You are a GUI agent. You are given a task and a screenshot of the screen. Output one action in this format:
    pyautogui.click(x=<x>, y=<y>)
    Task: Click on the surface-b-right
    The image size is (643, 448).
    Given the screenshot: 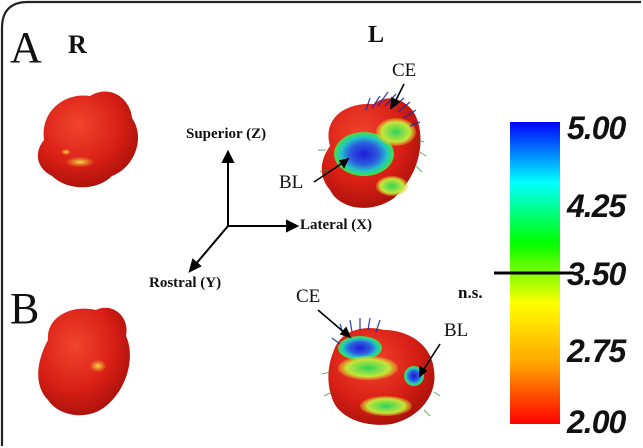 What is the action you would take?
    pyautogui.click(x=84, y=361)
    